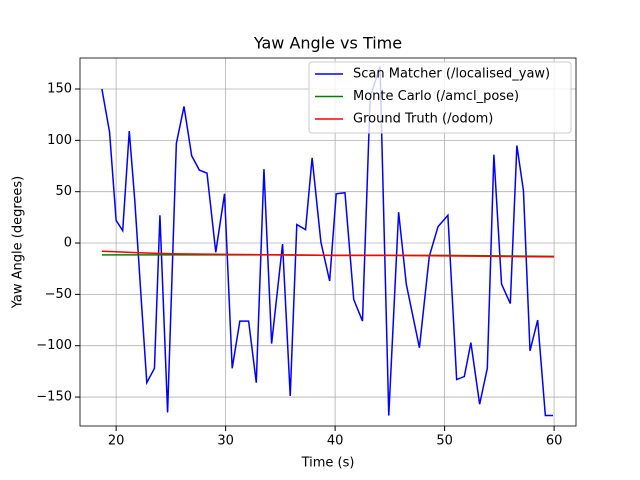 This screenshot has height=480, width=640. What do you see at coordinates (54, 345) in the screenshot?
I see `y-tick-label: −100` at bounding box center [54, 345].